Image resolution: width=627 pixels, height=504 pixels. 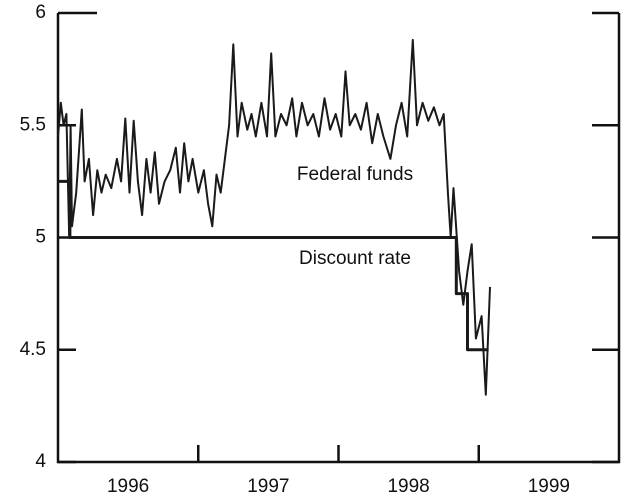 I want to click on y-tick-label: 5.5, so click(x=33, y=124).